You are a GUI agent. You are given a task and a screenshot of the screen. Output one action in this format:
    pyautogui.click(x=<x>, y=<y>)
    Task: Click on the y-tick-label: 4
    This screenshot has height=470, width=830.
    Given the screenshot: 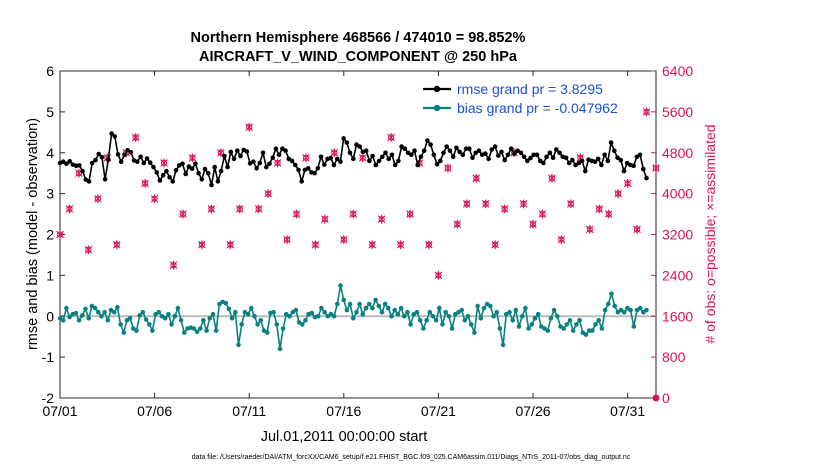 What is the action you would take?
    pyautogui.click(x=50, y=153)
    